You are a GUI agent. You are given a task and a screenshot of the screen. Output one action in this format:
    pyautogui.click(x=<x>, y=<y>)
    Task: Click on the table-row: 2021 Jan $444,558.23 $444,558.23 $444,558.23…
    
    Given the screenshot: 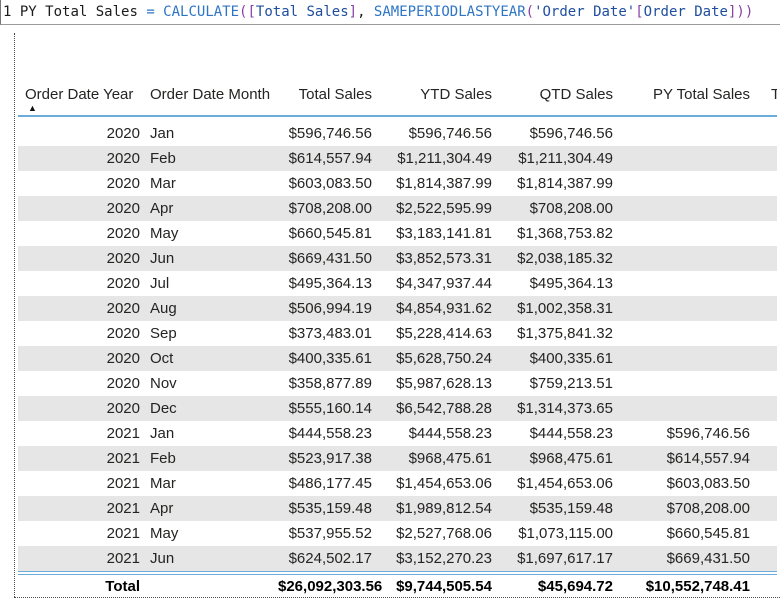 What is the action you would take?
    pyautogui.click(x=397, y=433)
    